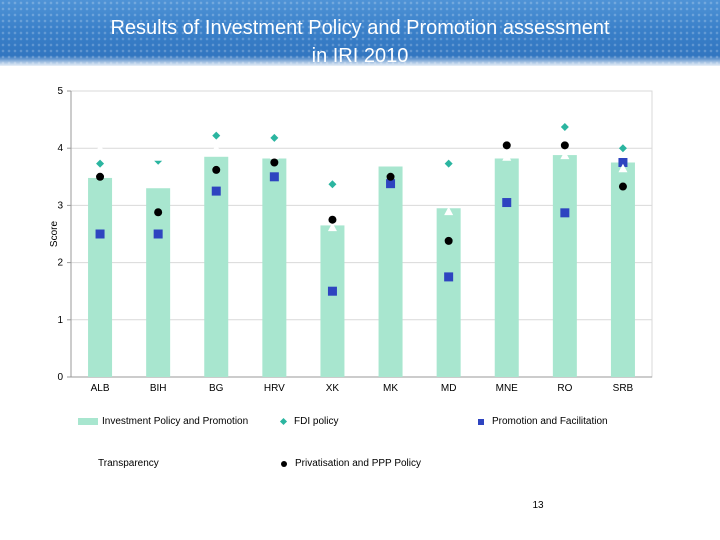 The width and height of the screenshot is (720, 540). I want to click on x-tick-label: MNE, so click(507, 388).